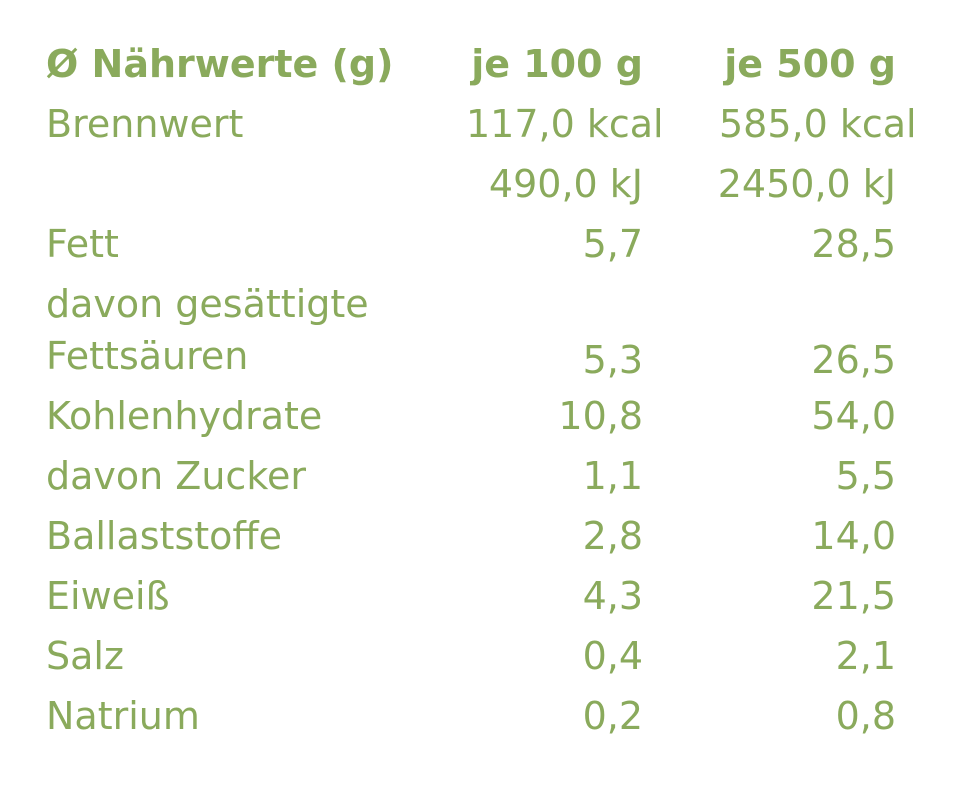  I want to click on table-row-brennwert-kcal: Brennwert 117,0 kcal 585,0 kcal, so click(481, 128).